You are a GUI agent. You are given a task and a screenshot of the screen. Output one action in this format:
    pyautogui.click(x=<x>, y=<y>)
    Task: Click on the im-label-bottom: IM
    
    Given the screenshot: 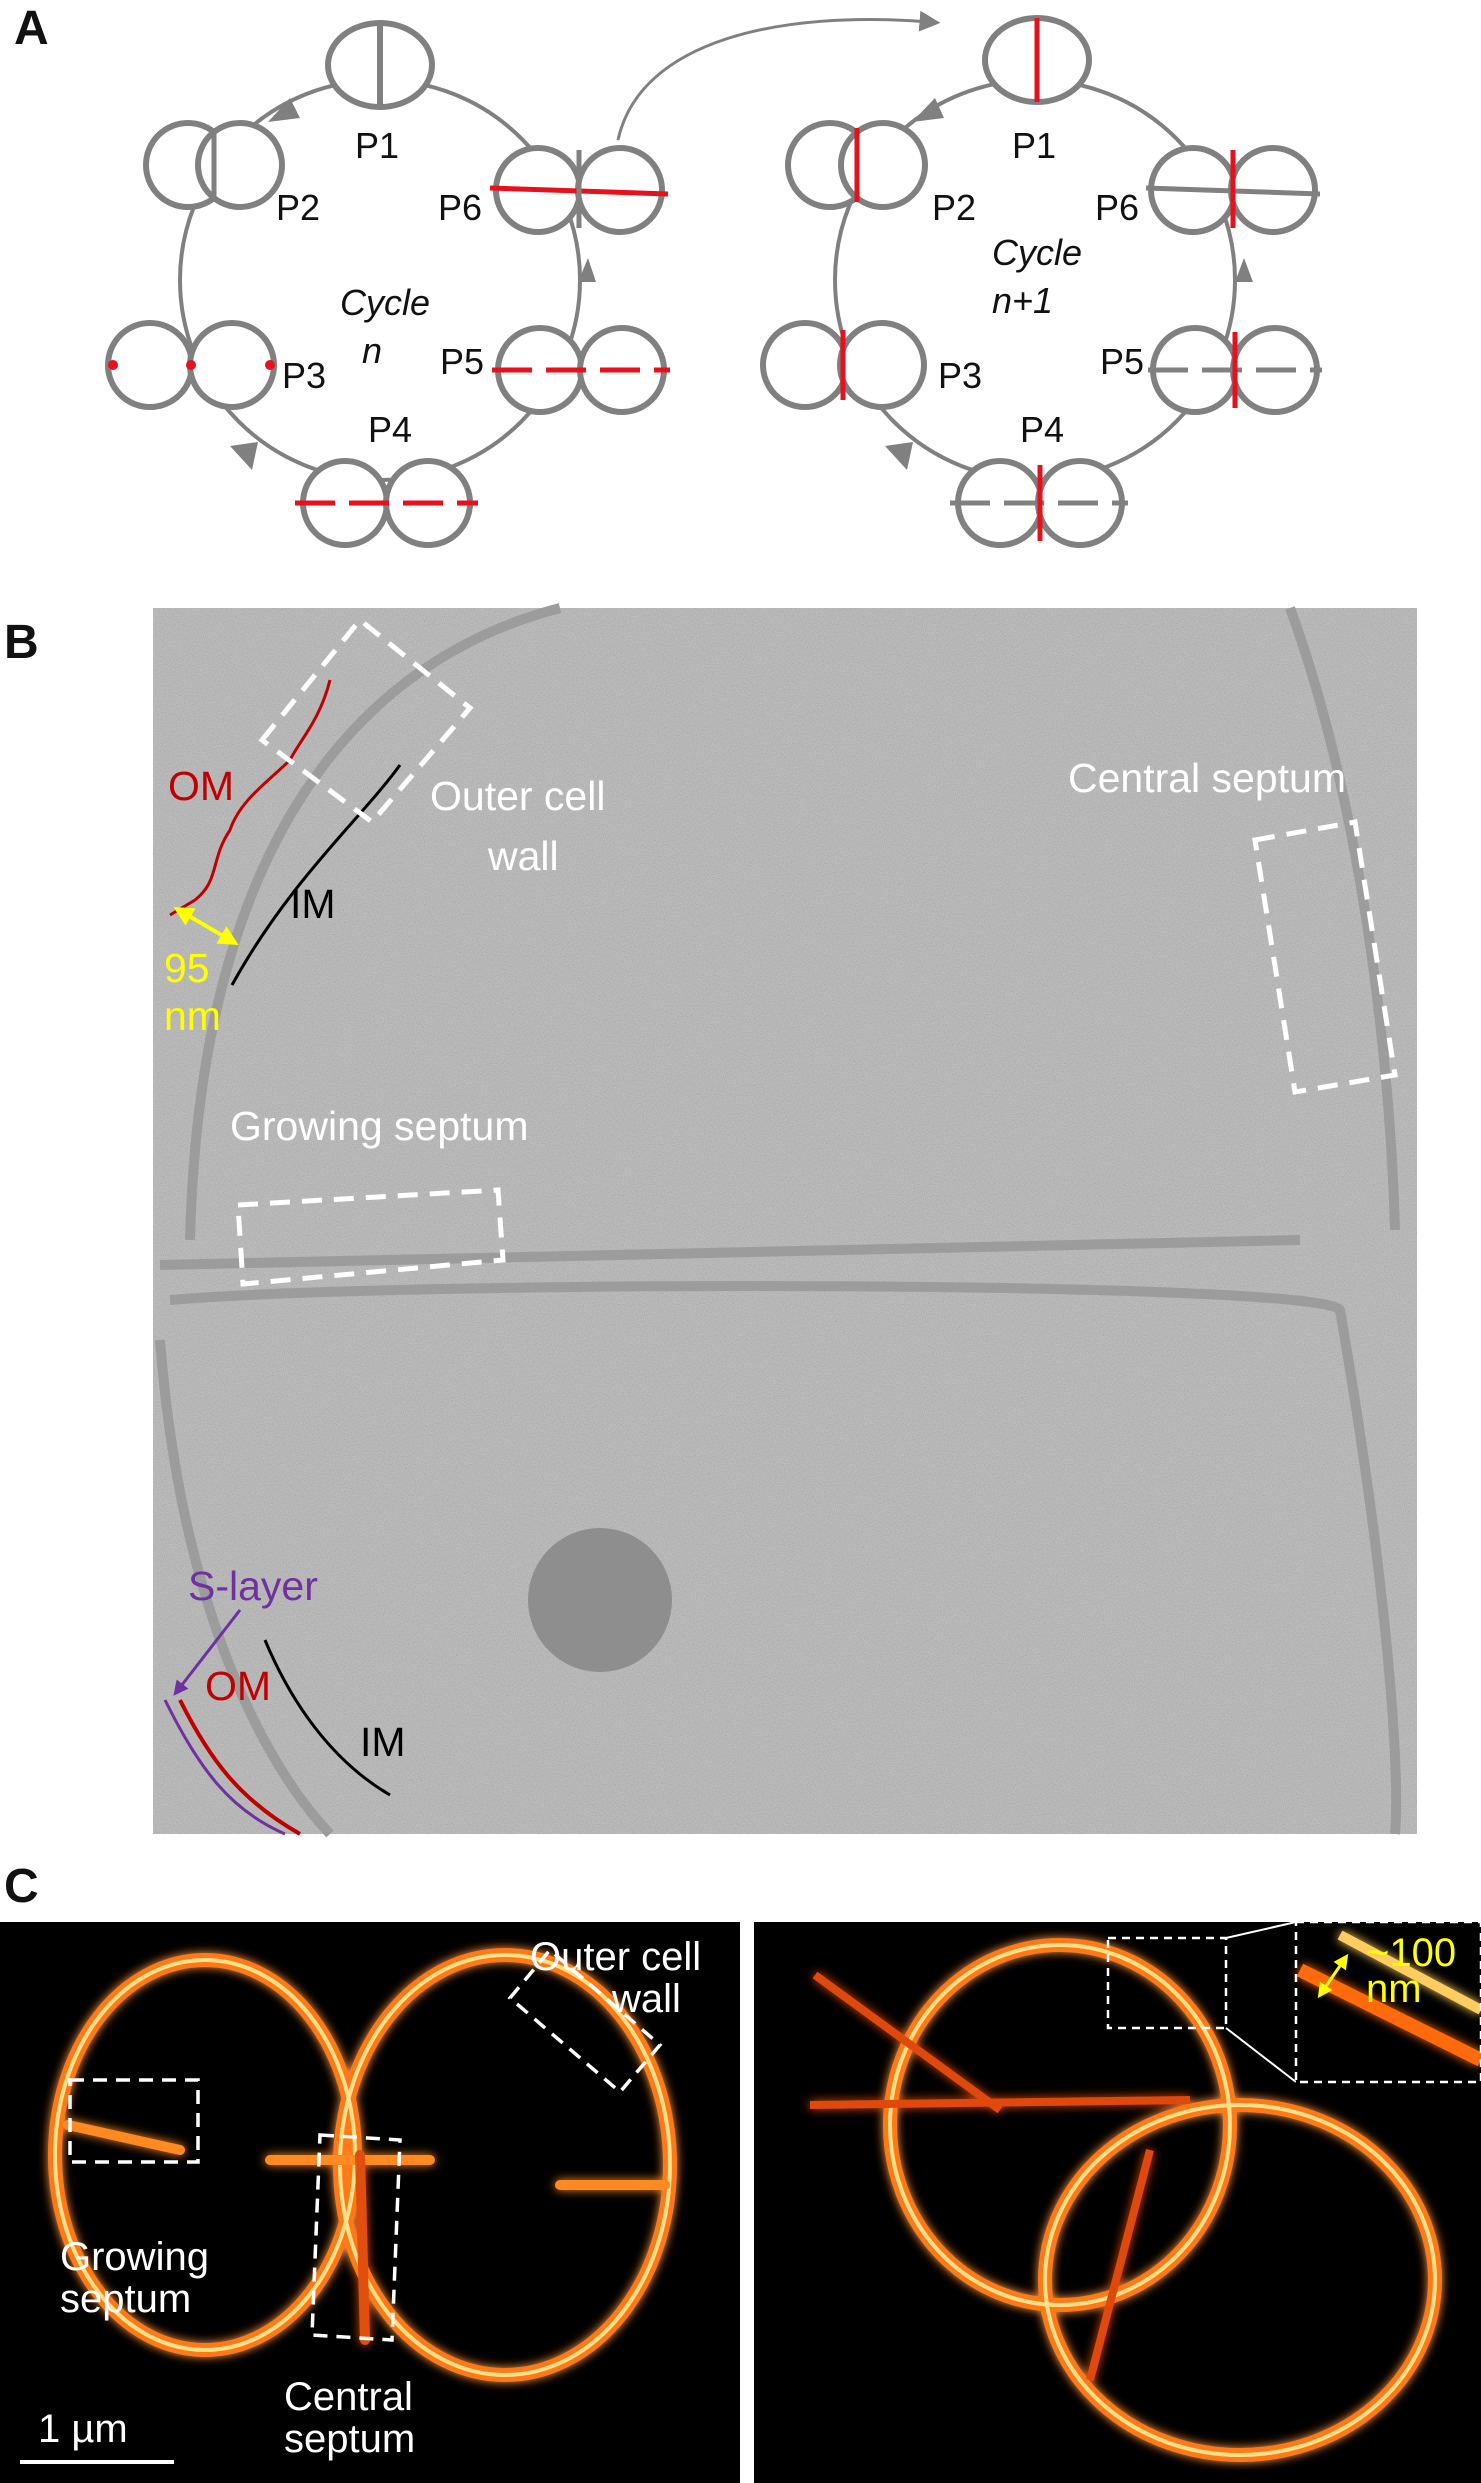 What is the action you would take?
    pyautogui.click(x=383, y=1742)
    